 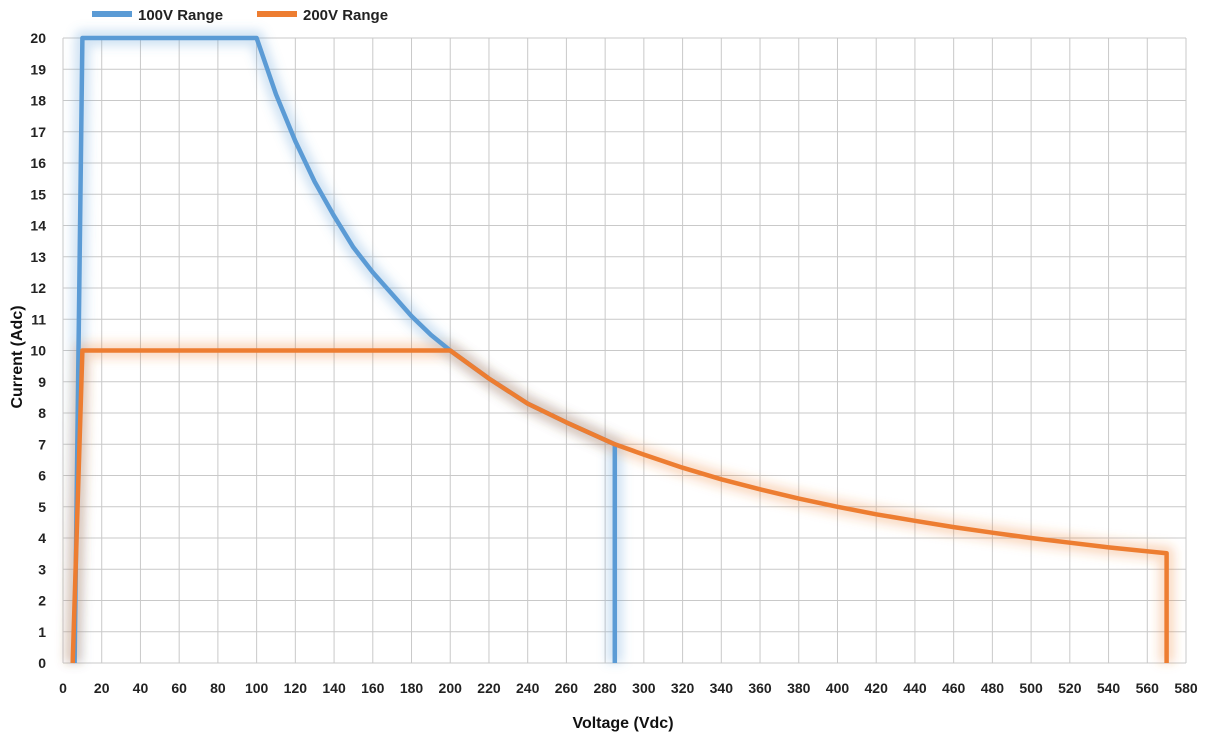 What do you see at coordinates (644, 688) in the screenshot?
I see `x-tick-label-300: 300` at bounding box center [644, 688].